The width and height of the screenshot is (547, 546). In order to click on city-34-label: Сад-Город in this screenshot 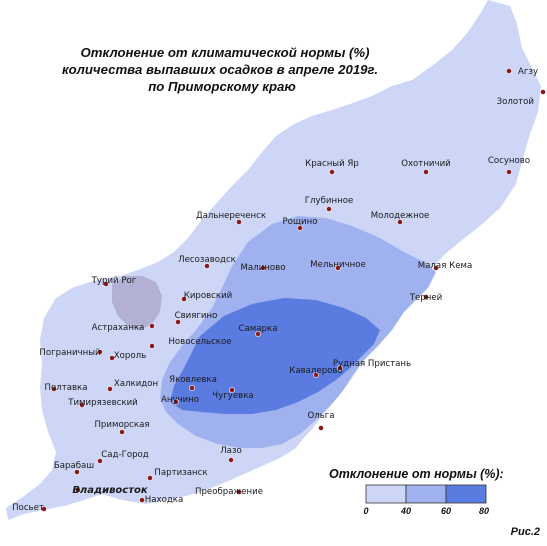, I will do `click(125, 455)`.